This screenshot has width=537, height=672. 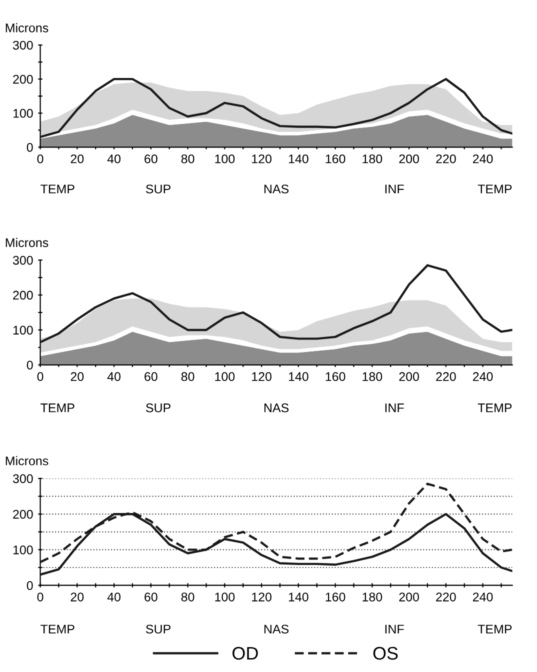 What do you see at coordinates (245, 653) in the screenshot?
I see `legend-label: OD` at bounding box center [245, 653].